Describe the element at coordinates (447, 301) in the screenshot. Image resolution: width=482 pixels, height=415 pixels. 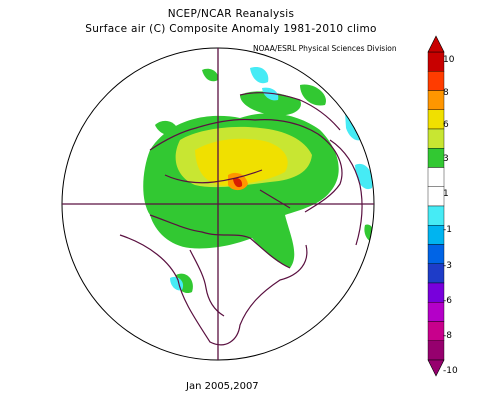
I see `colorbar-label: -6` at that location.